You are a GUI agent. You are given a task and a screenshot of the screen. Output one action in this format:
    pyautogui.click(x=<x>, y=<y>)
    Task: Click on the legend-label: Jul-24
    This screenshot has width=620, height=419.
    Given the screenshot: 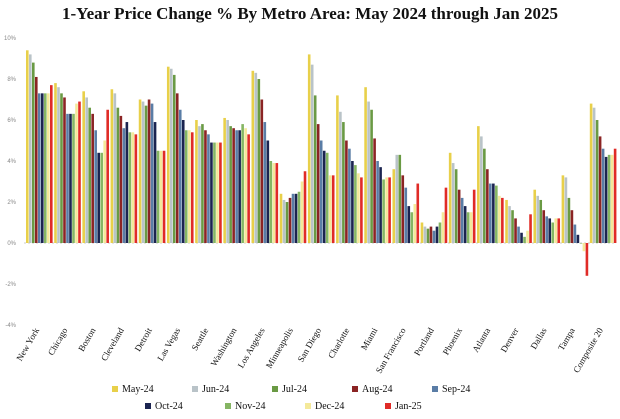 What is the action you would take?
    pyautogui.click(x=294, y=389)
    